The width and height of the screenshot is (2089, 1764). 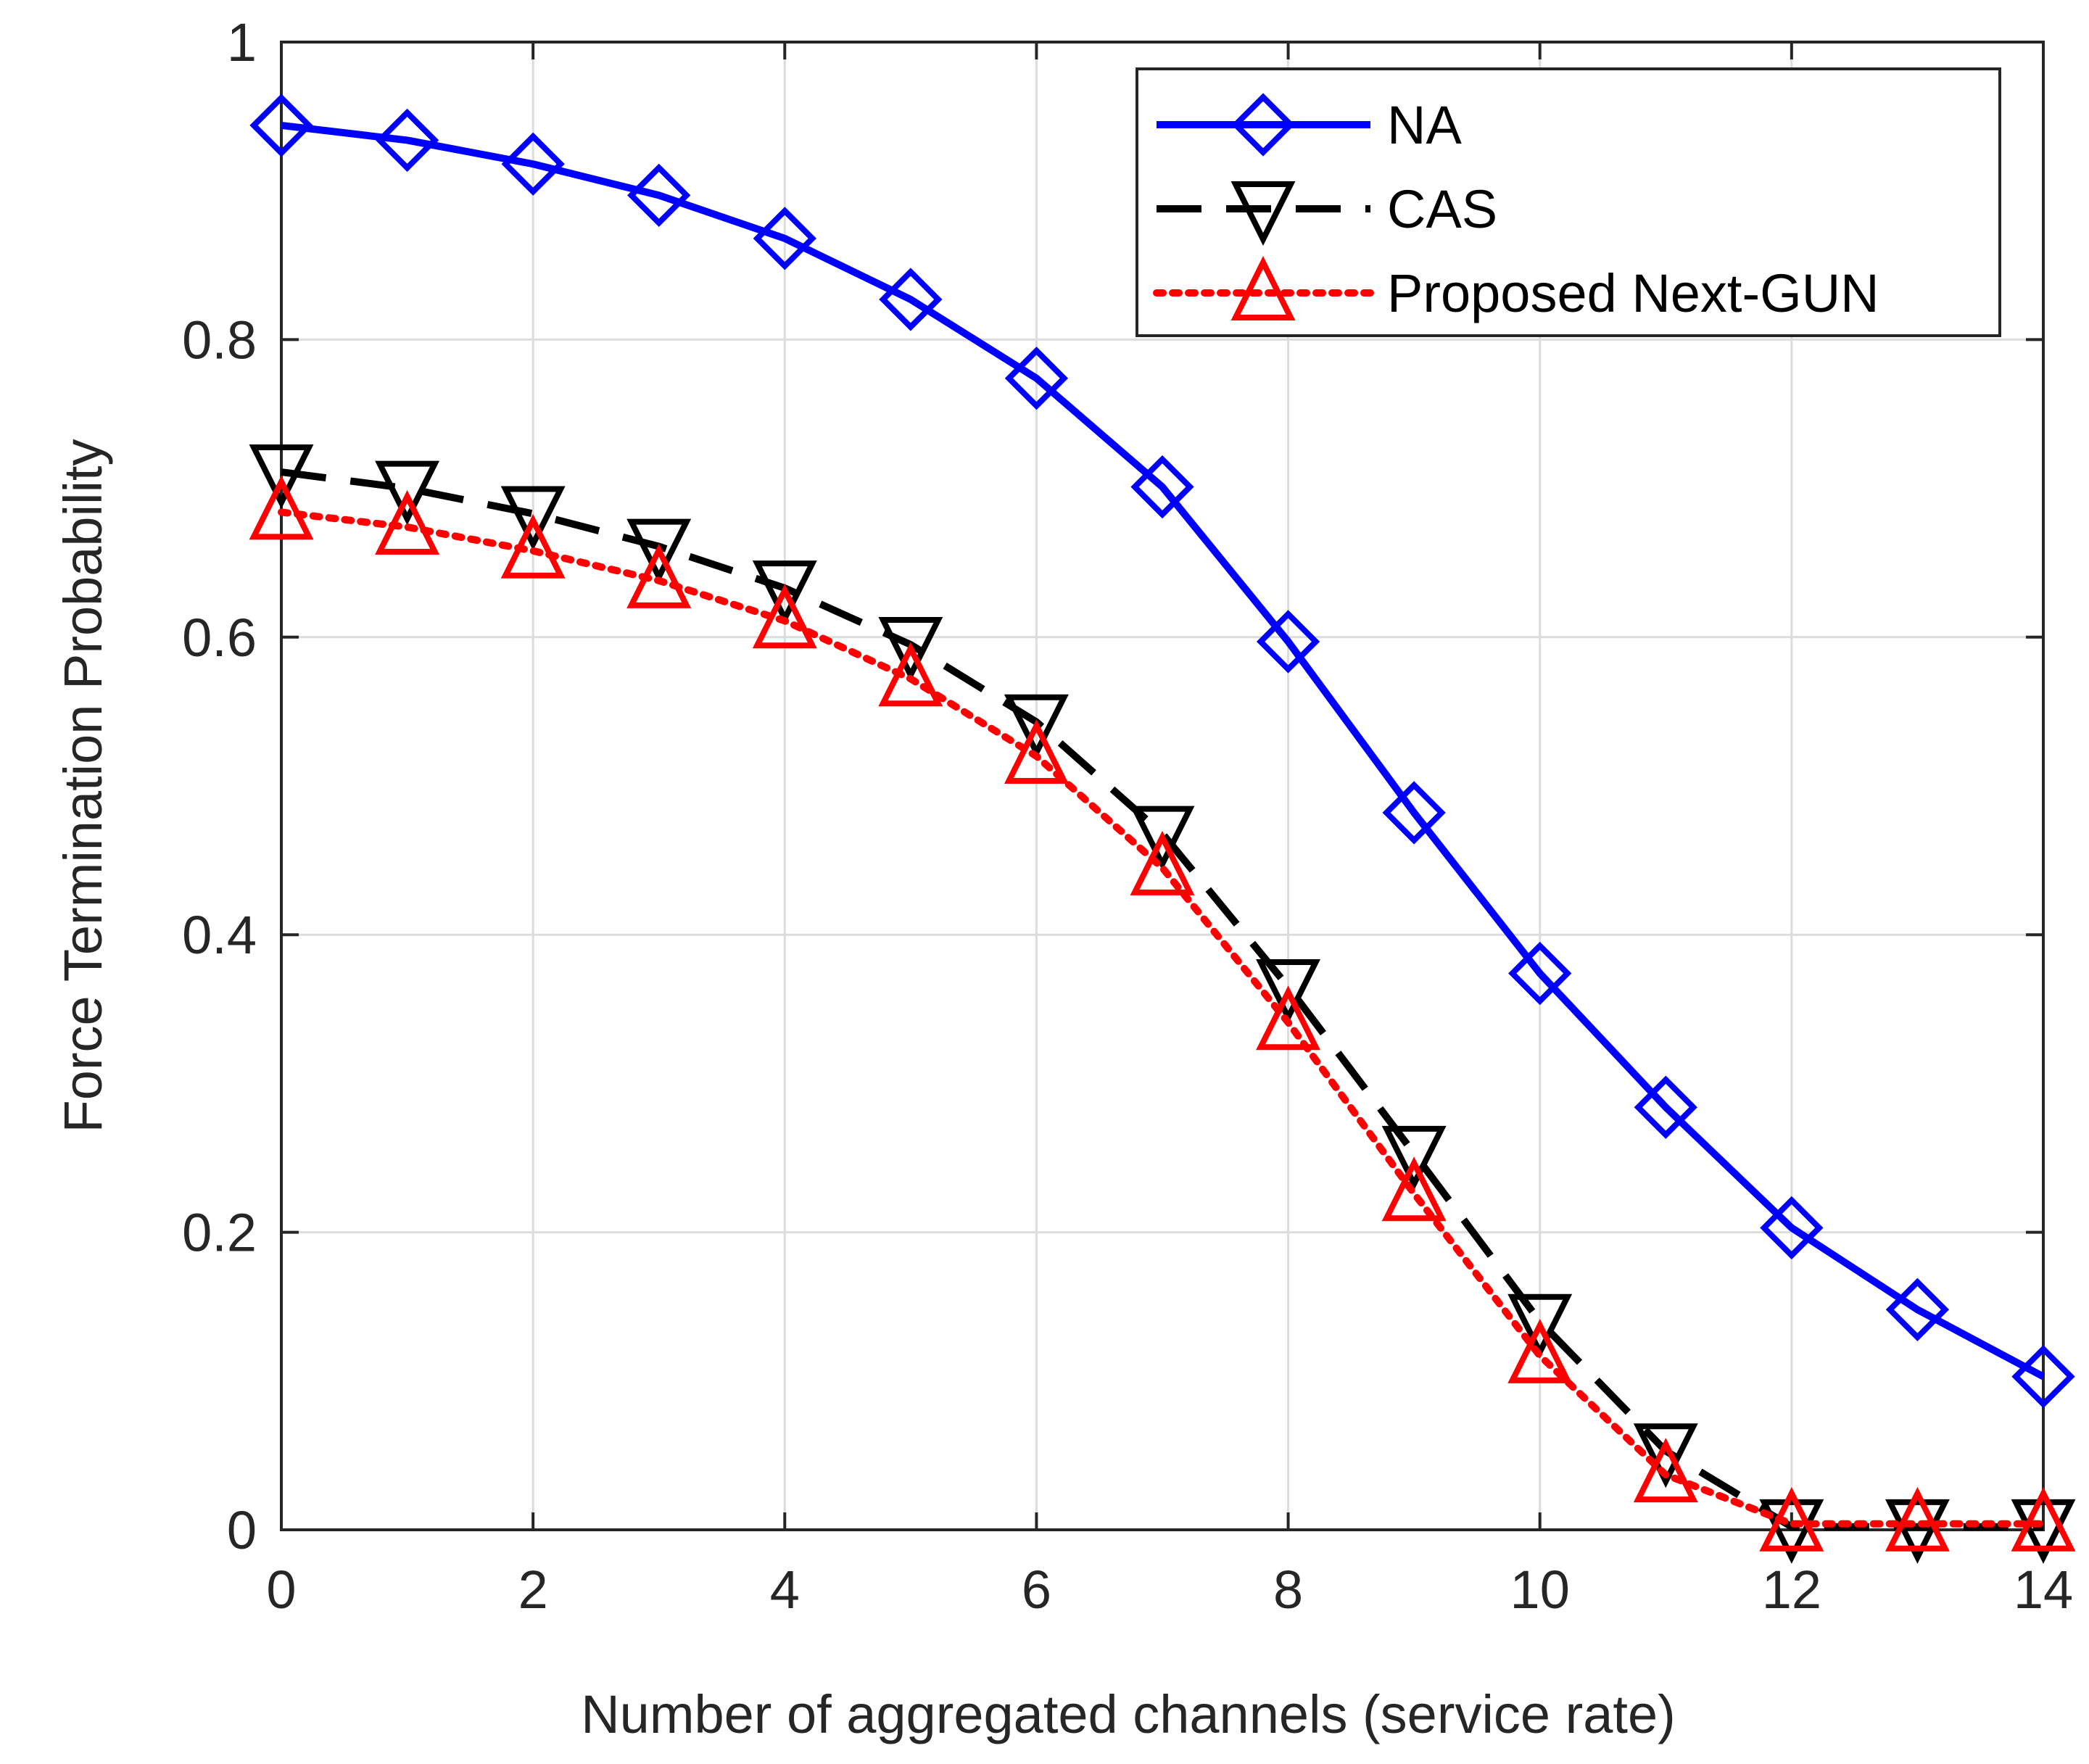 I want to click on x-tick-label: 4, so click(x=785, y=1590).